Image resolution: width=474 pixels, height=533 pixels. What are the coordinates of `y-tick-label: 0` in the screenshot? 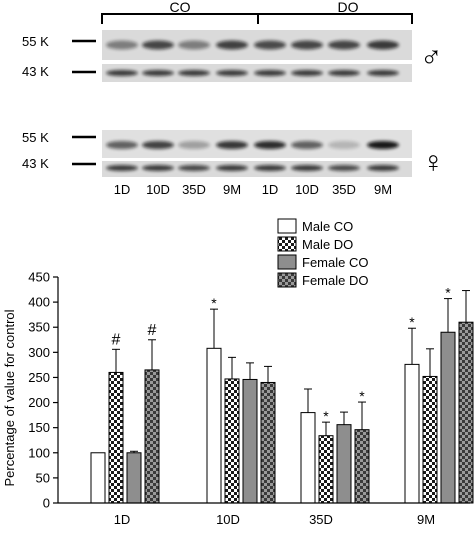 It's located at (46, 503).